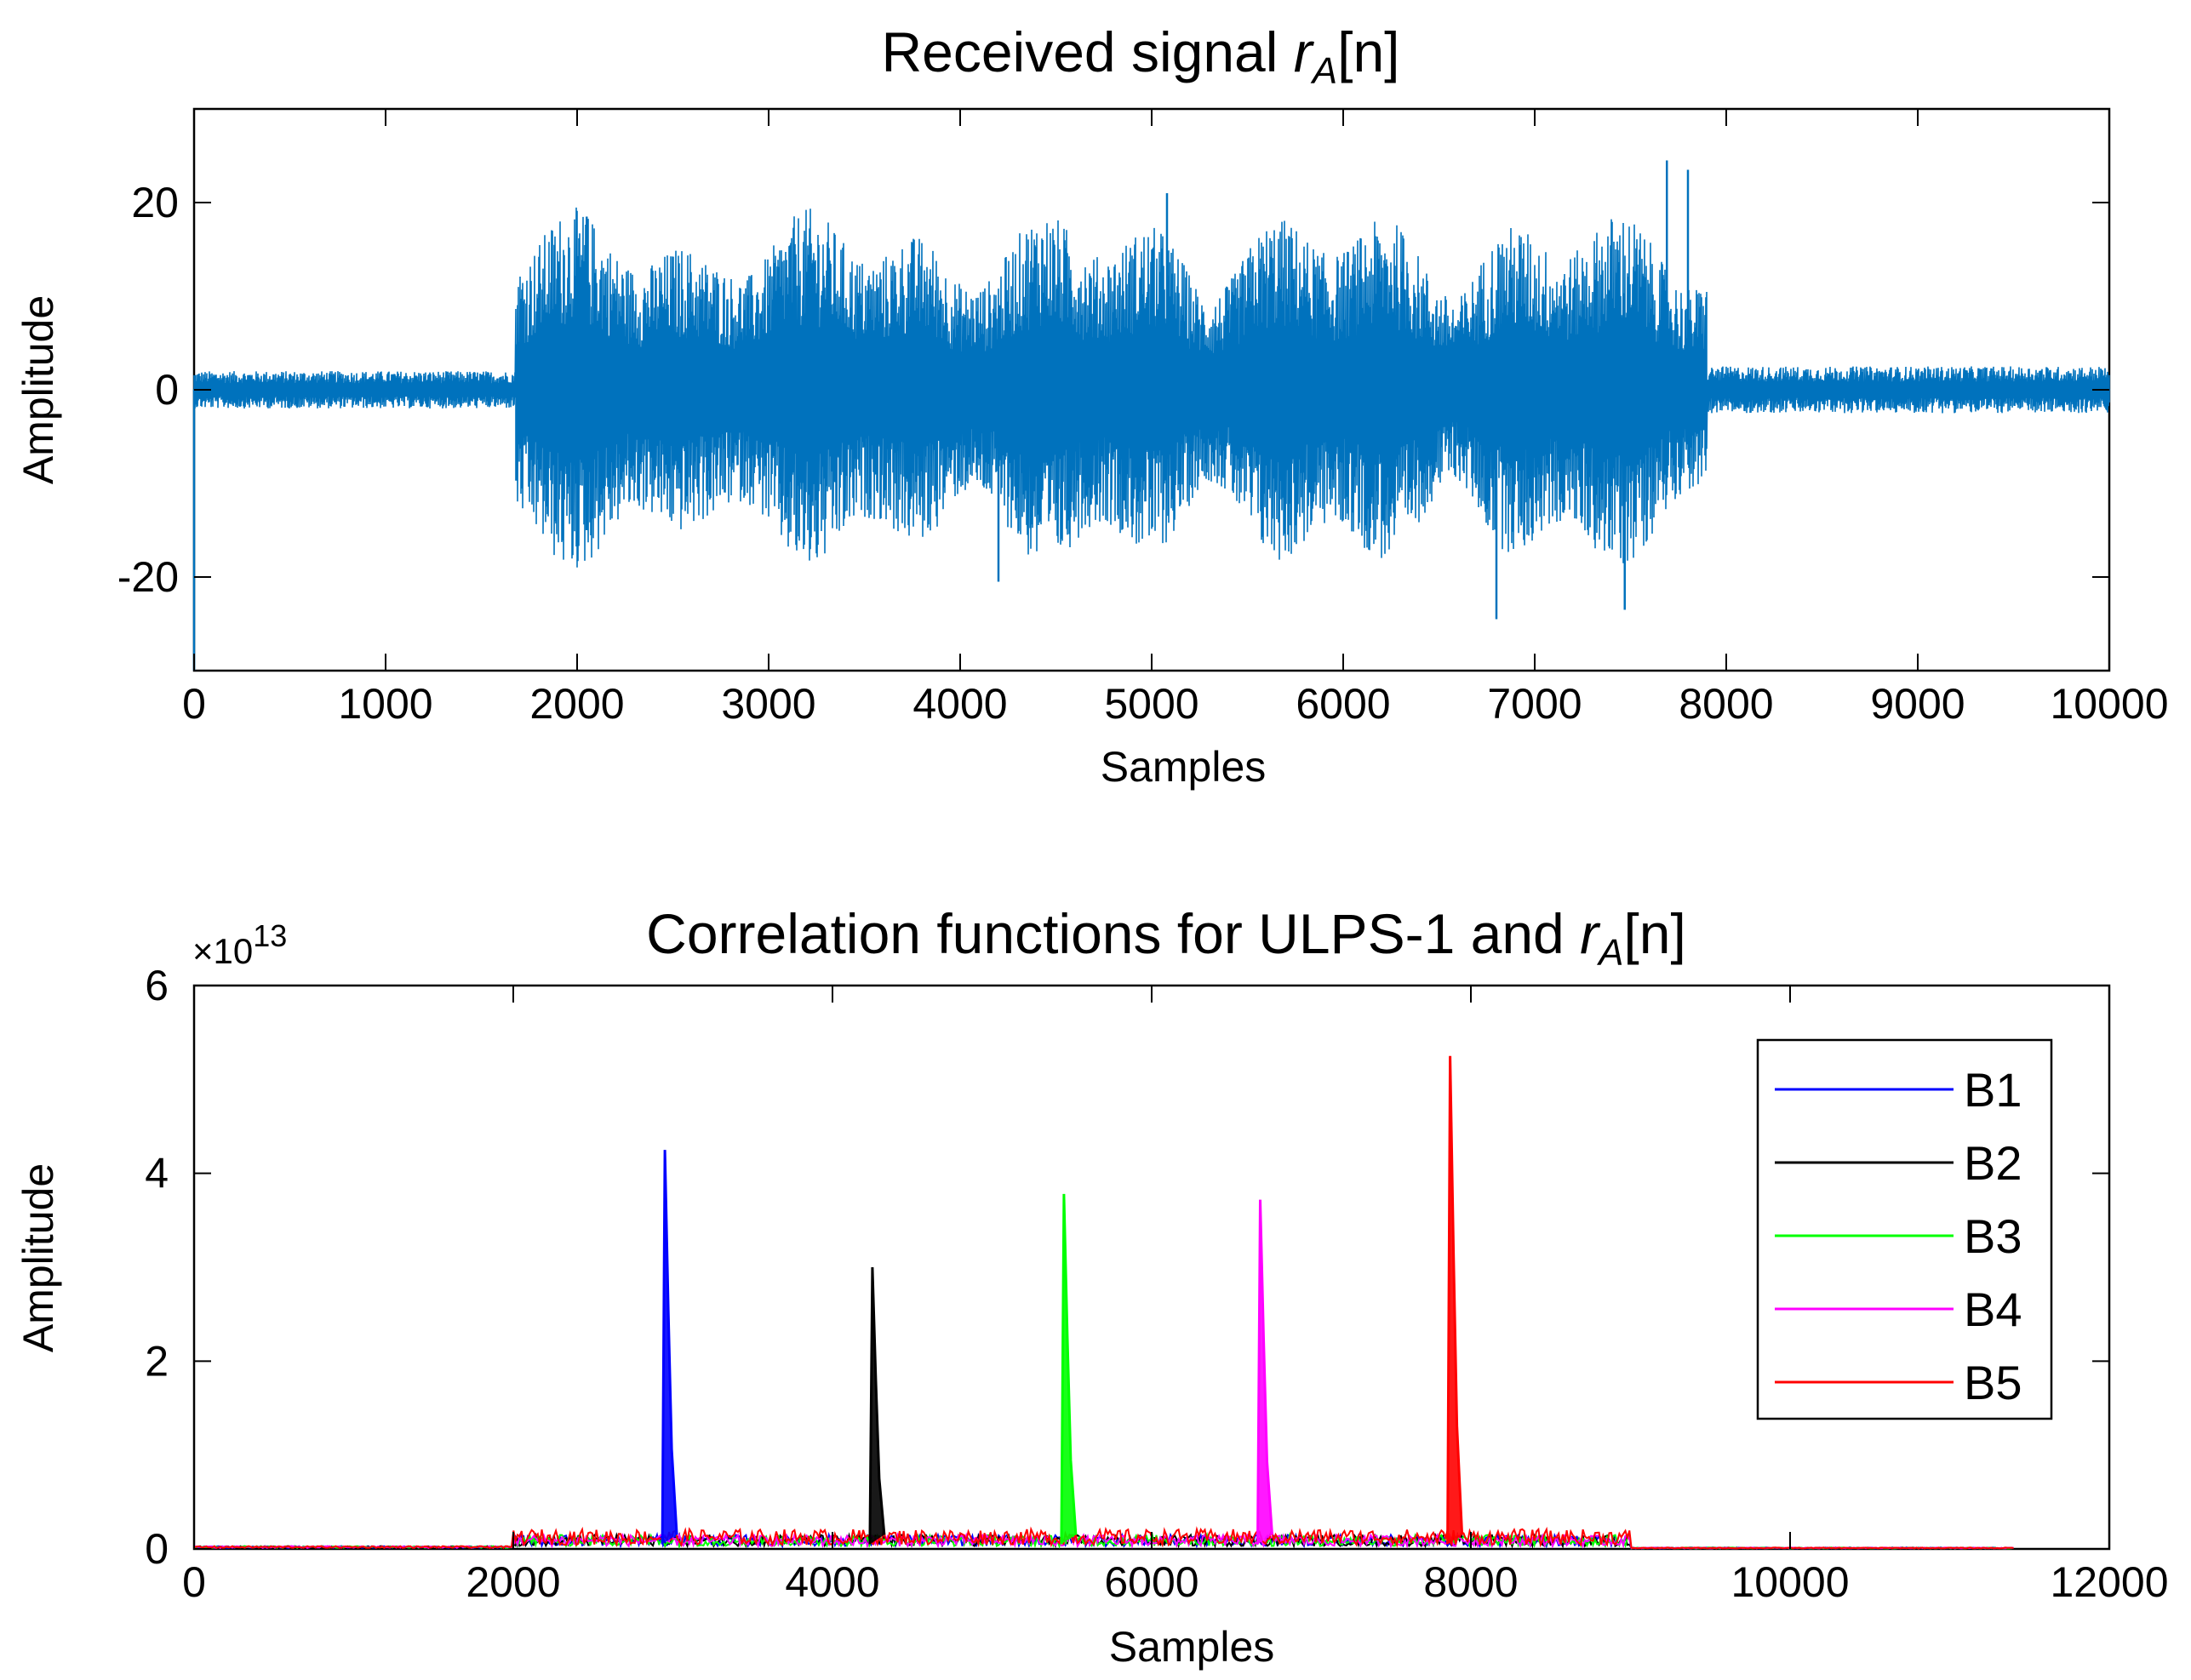 This screenshot has width=2191, height=1680. I want to click on plot2-y-multiplier: ×10¹³, so click(239, 945).